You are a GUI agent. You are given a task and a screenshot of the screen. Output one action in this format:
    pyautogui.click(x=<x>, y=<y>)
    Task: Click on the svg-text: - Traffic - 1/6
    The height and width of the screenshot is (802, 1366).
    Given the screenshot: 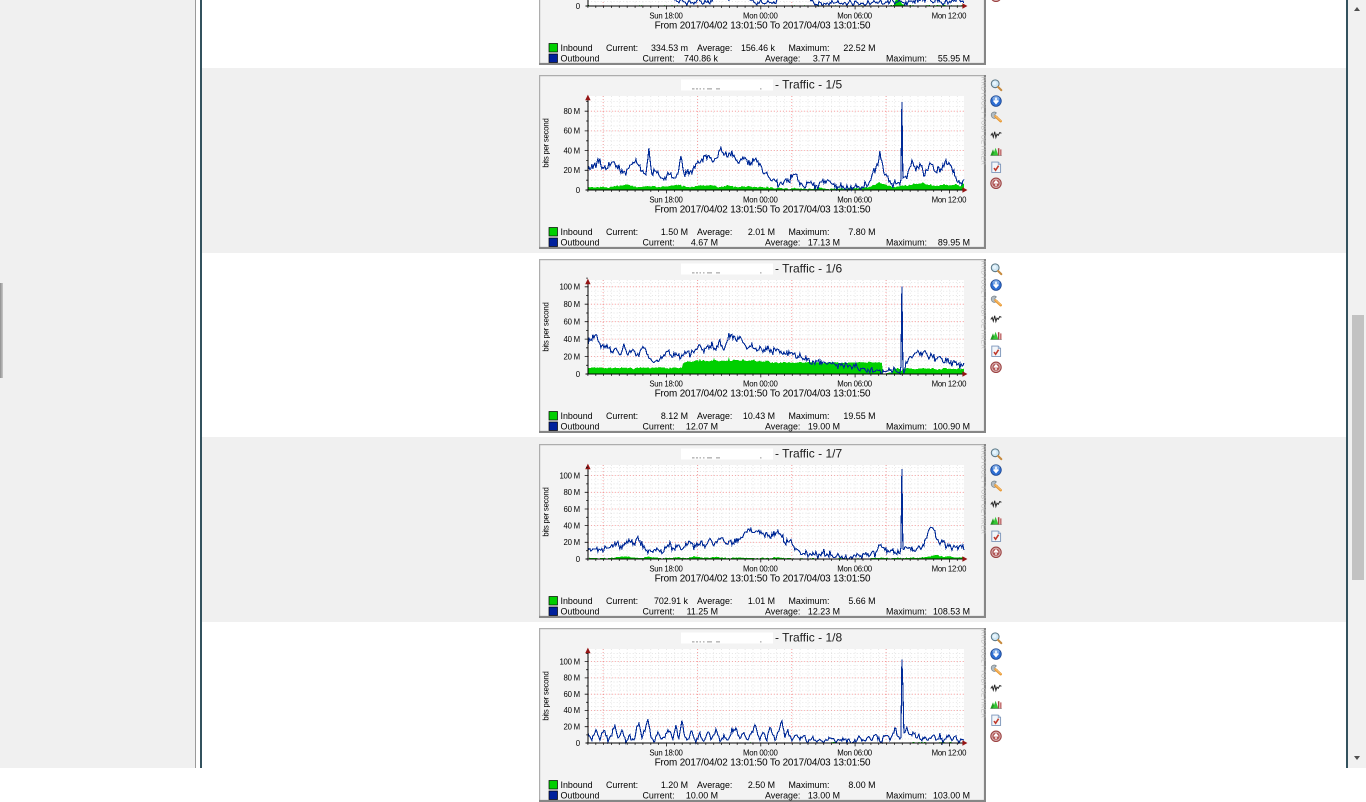 What is the action you would take?
    pyautogui.click(x=808, y=269)
    